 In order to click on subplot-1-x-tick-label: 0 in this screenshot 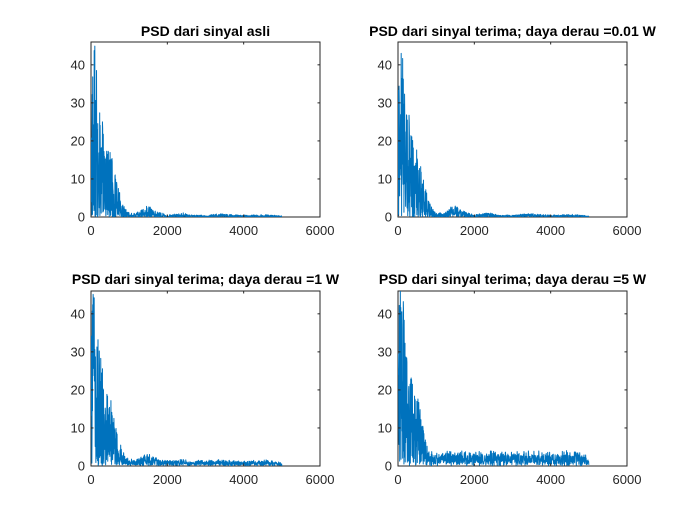, I will do `click(90, 230)`.